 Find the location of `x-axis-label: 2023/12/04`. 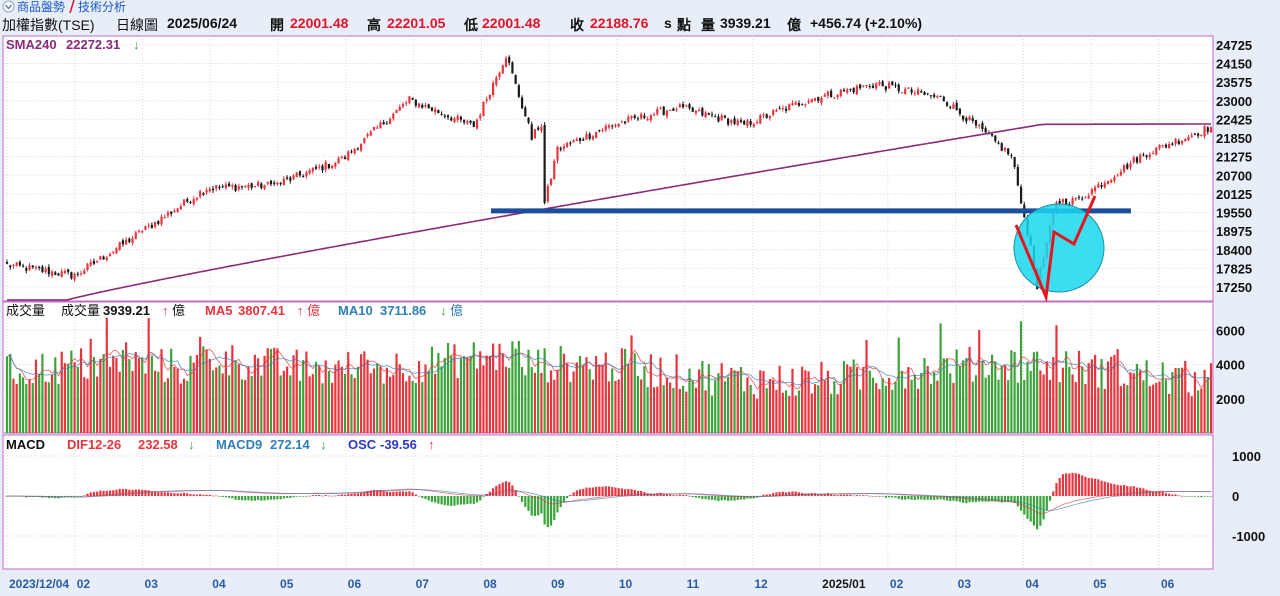

x-axis-label: 2023/12/04 is located at coordinates (39, 584).